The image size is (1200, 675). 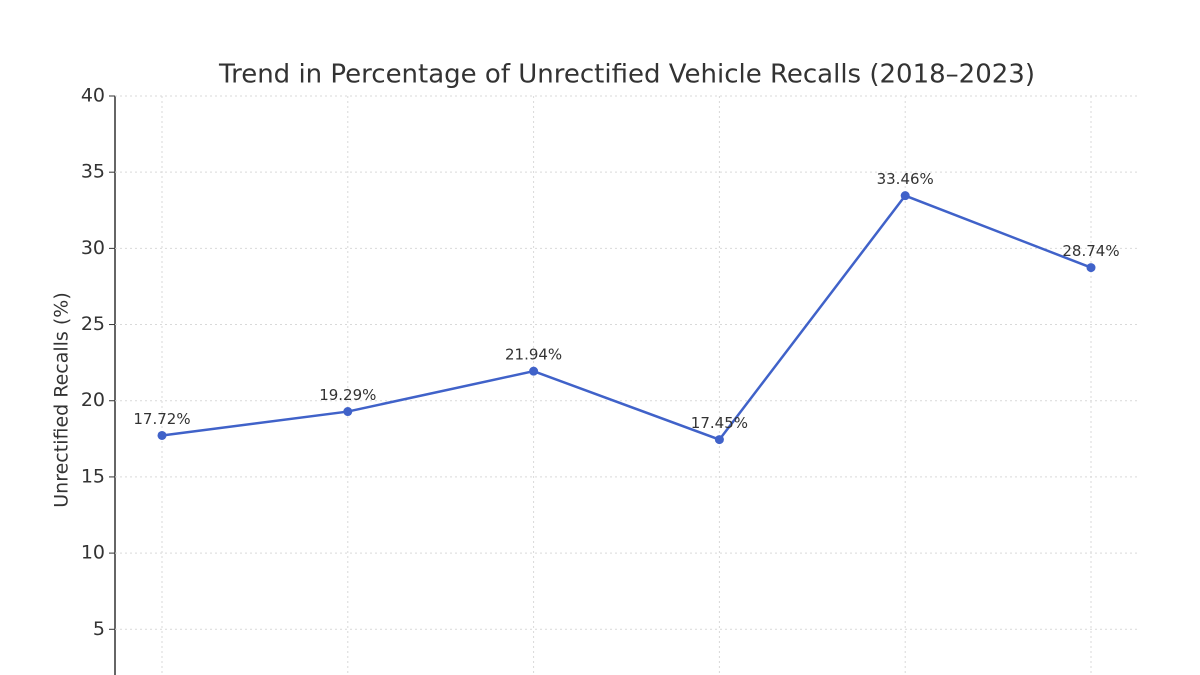 I want to click on value-label: 17.72%, so click(x=161, y=419).